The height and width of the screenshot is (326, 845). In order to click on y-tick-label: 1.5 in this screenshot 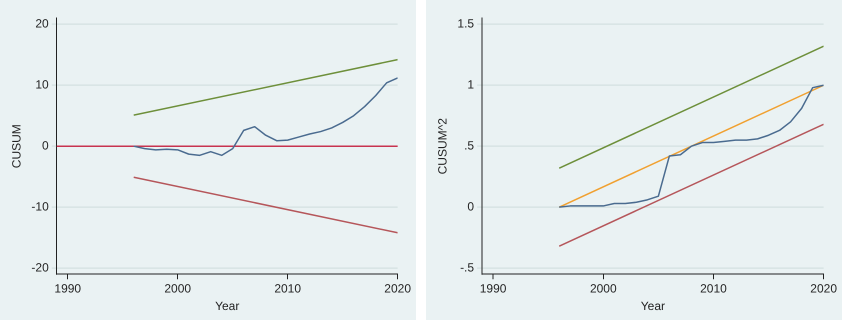, I will do `click(465, 23)`.